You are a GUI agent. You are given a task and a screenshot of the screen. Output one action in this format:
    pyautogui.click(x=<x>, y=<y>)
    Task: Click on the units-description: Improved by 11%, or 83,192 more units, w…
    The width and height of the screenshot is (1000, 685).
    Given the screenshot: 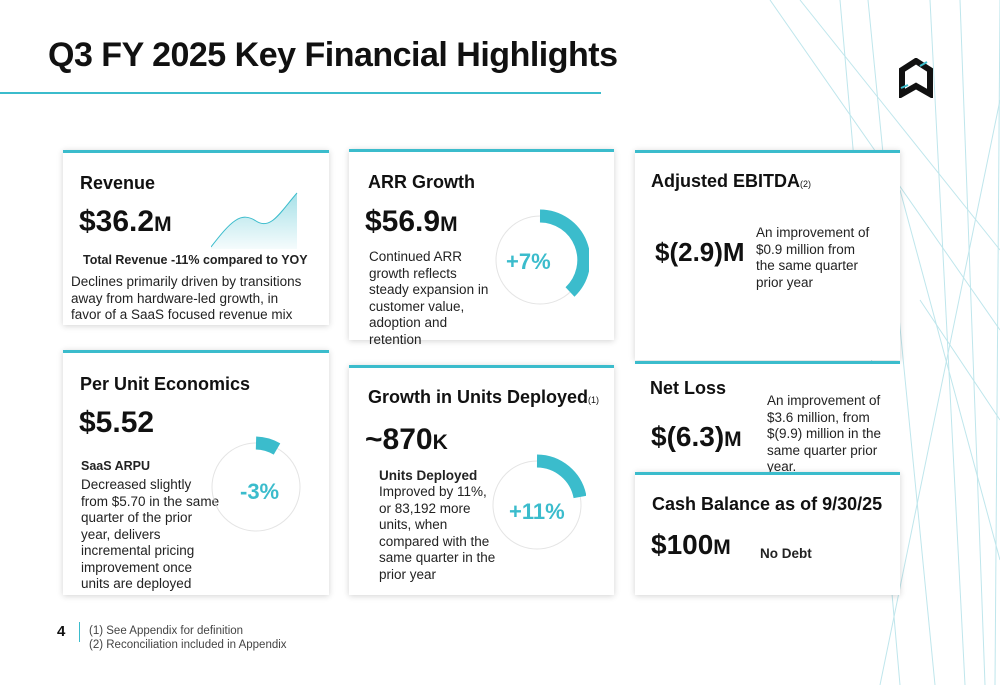 What is the action you would take?
    pyautogui.click(x=437, y=533)
    